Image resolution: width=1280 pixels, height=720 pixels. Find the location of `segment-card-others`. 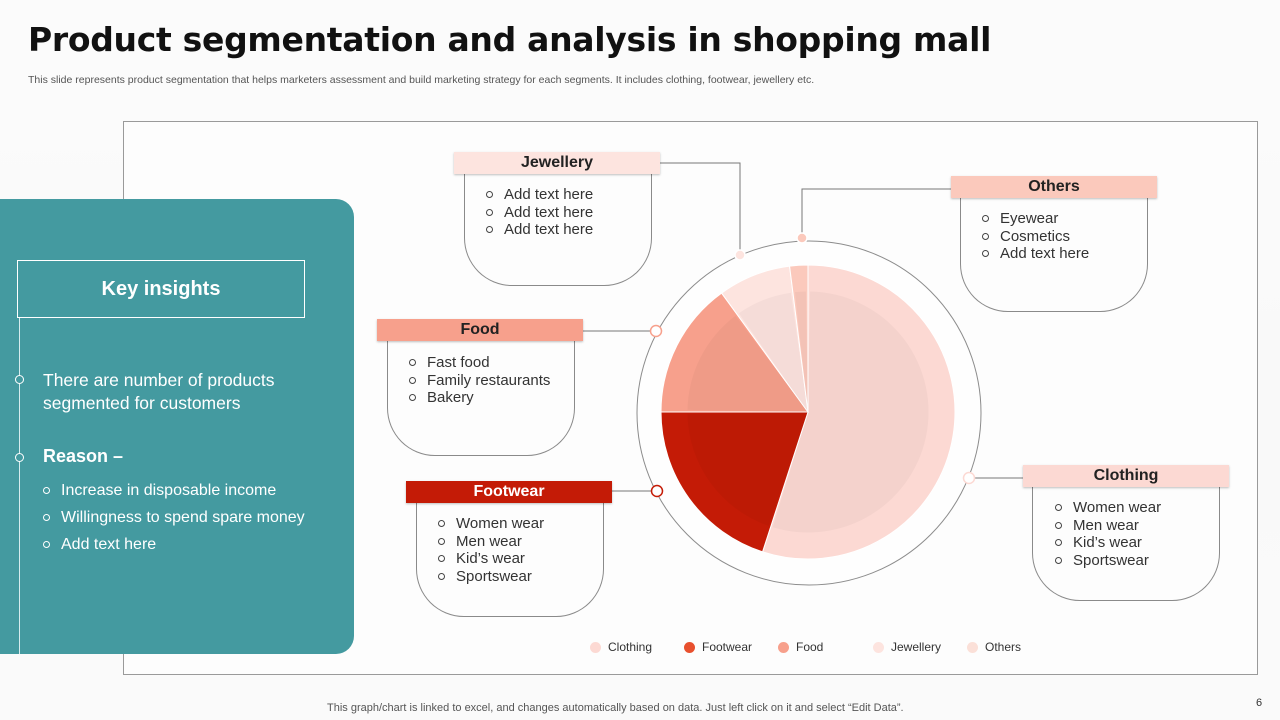

segment-card-others is located at coordinates (1054, 254).